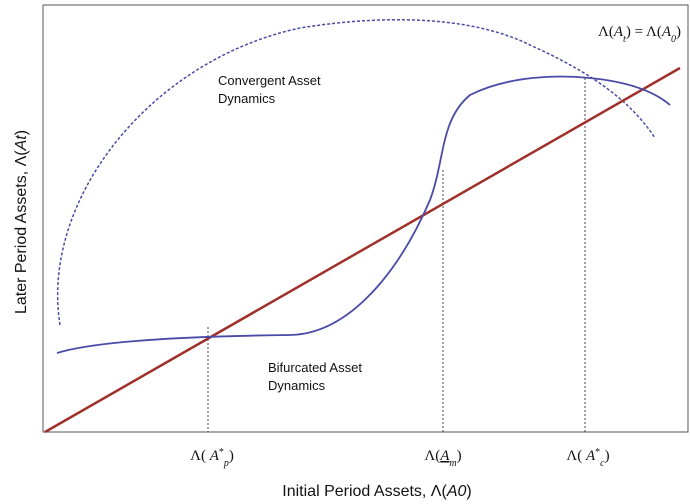 This screenshot has height=504, width=690. What do you see at coordinates (315, 367) in the screenshot?
I see `annotation: Bifurcated Asset` at bounding box center [315, 367].